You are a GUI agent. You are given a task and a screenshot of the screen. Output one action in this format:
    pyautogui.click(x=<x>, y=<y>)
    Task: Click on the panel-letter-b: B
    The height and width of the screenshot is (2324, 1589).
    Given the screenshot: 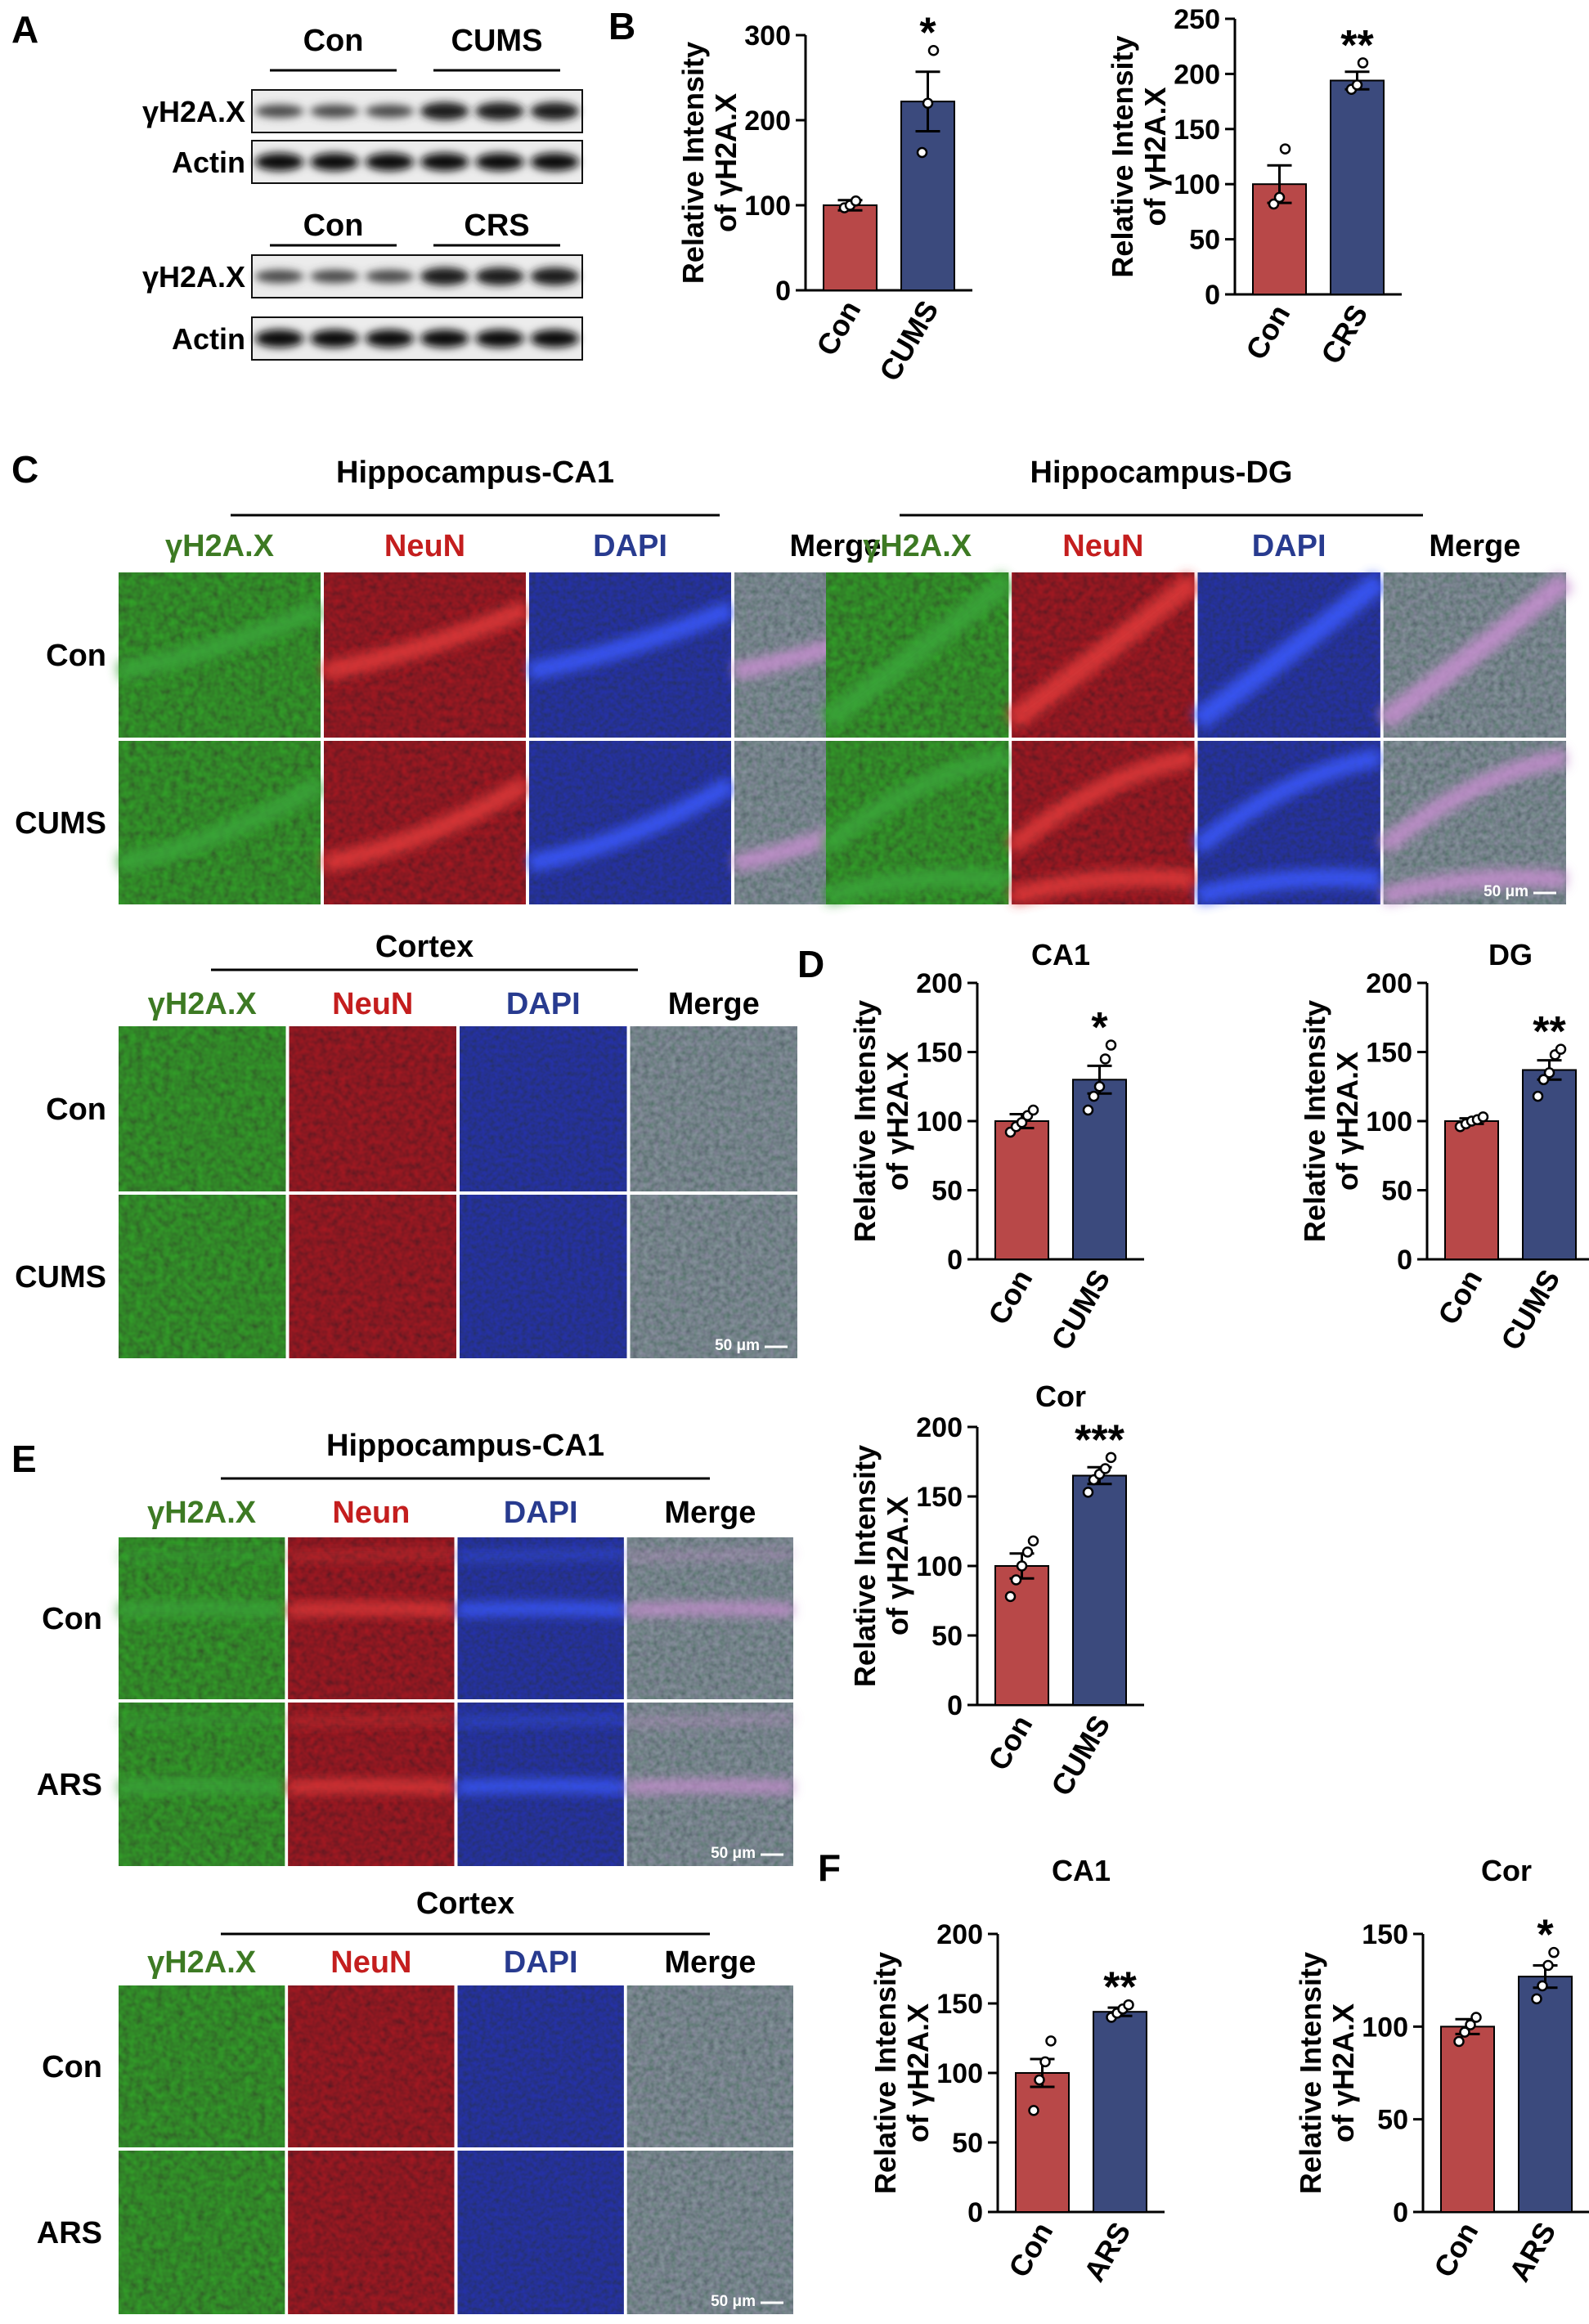 What is the action you would take?
    pyautogui.click(x=621, y=26)
    